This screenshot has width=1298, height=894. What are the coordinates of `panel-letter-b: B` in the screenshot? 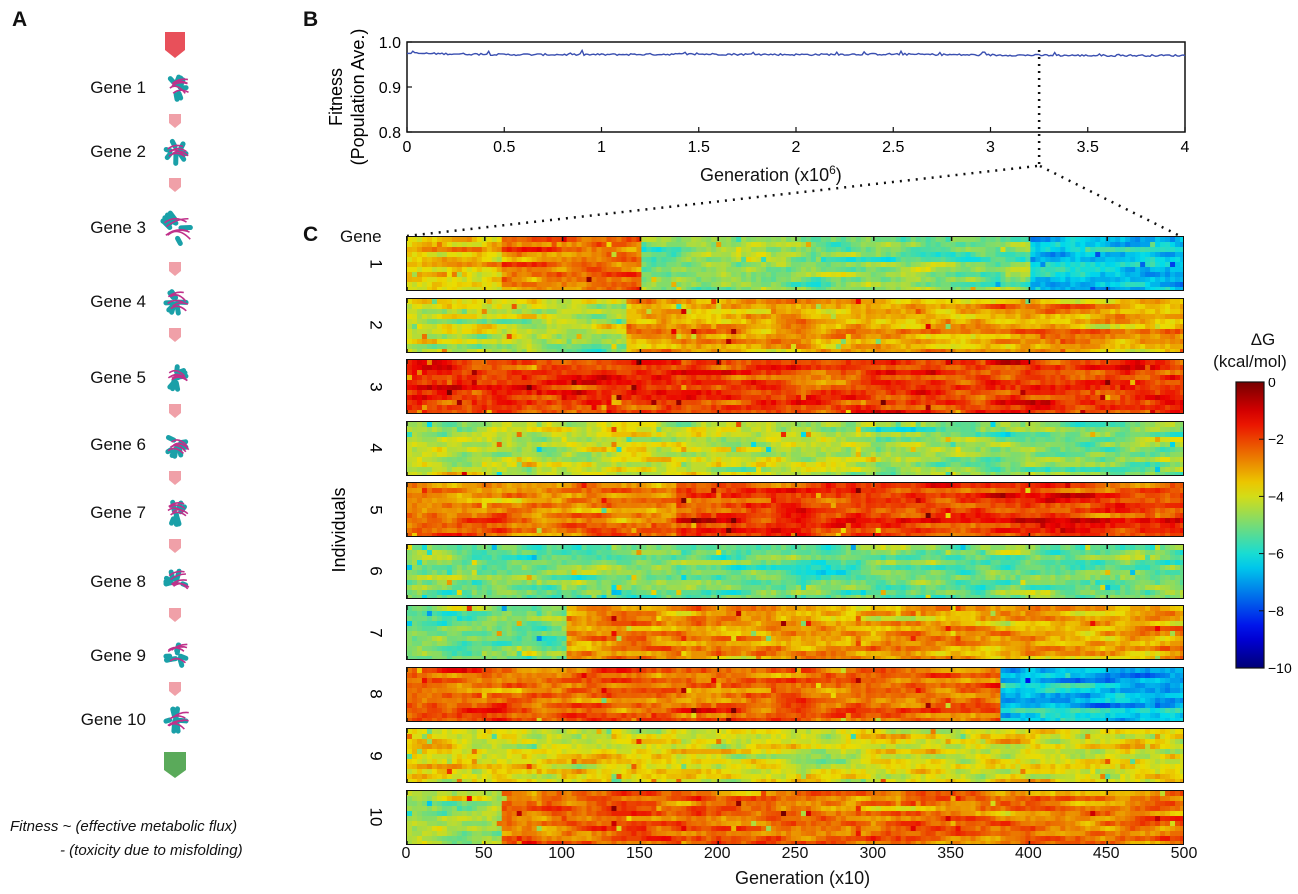 It's located at (311, 19).